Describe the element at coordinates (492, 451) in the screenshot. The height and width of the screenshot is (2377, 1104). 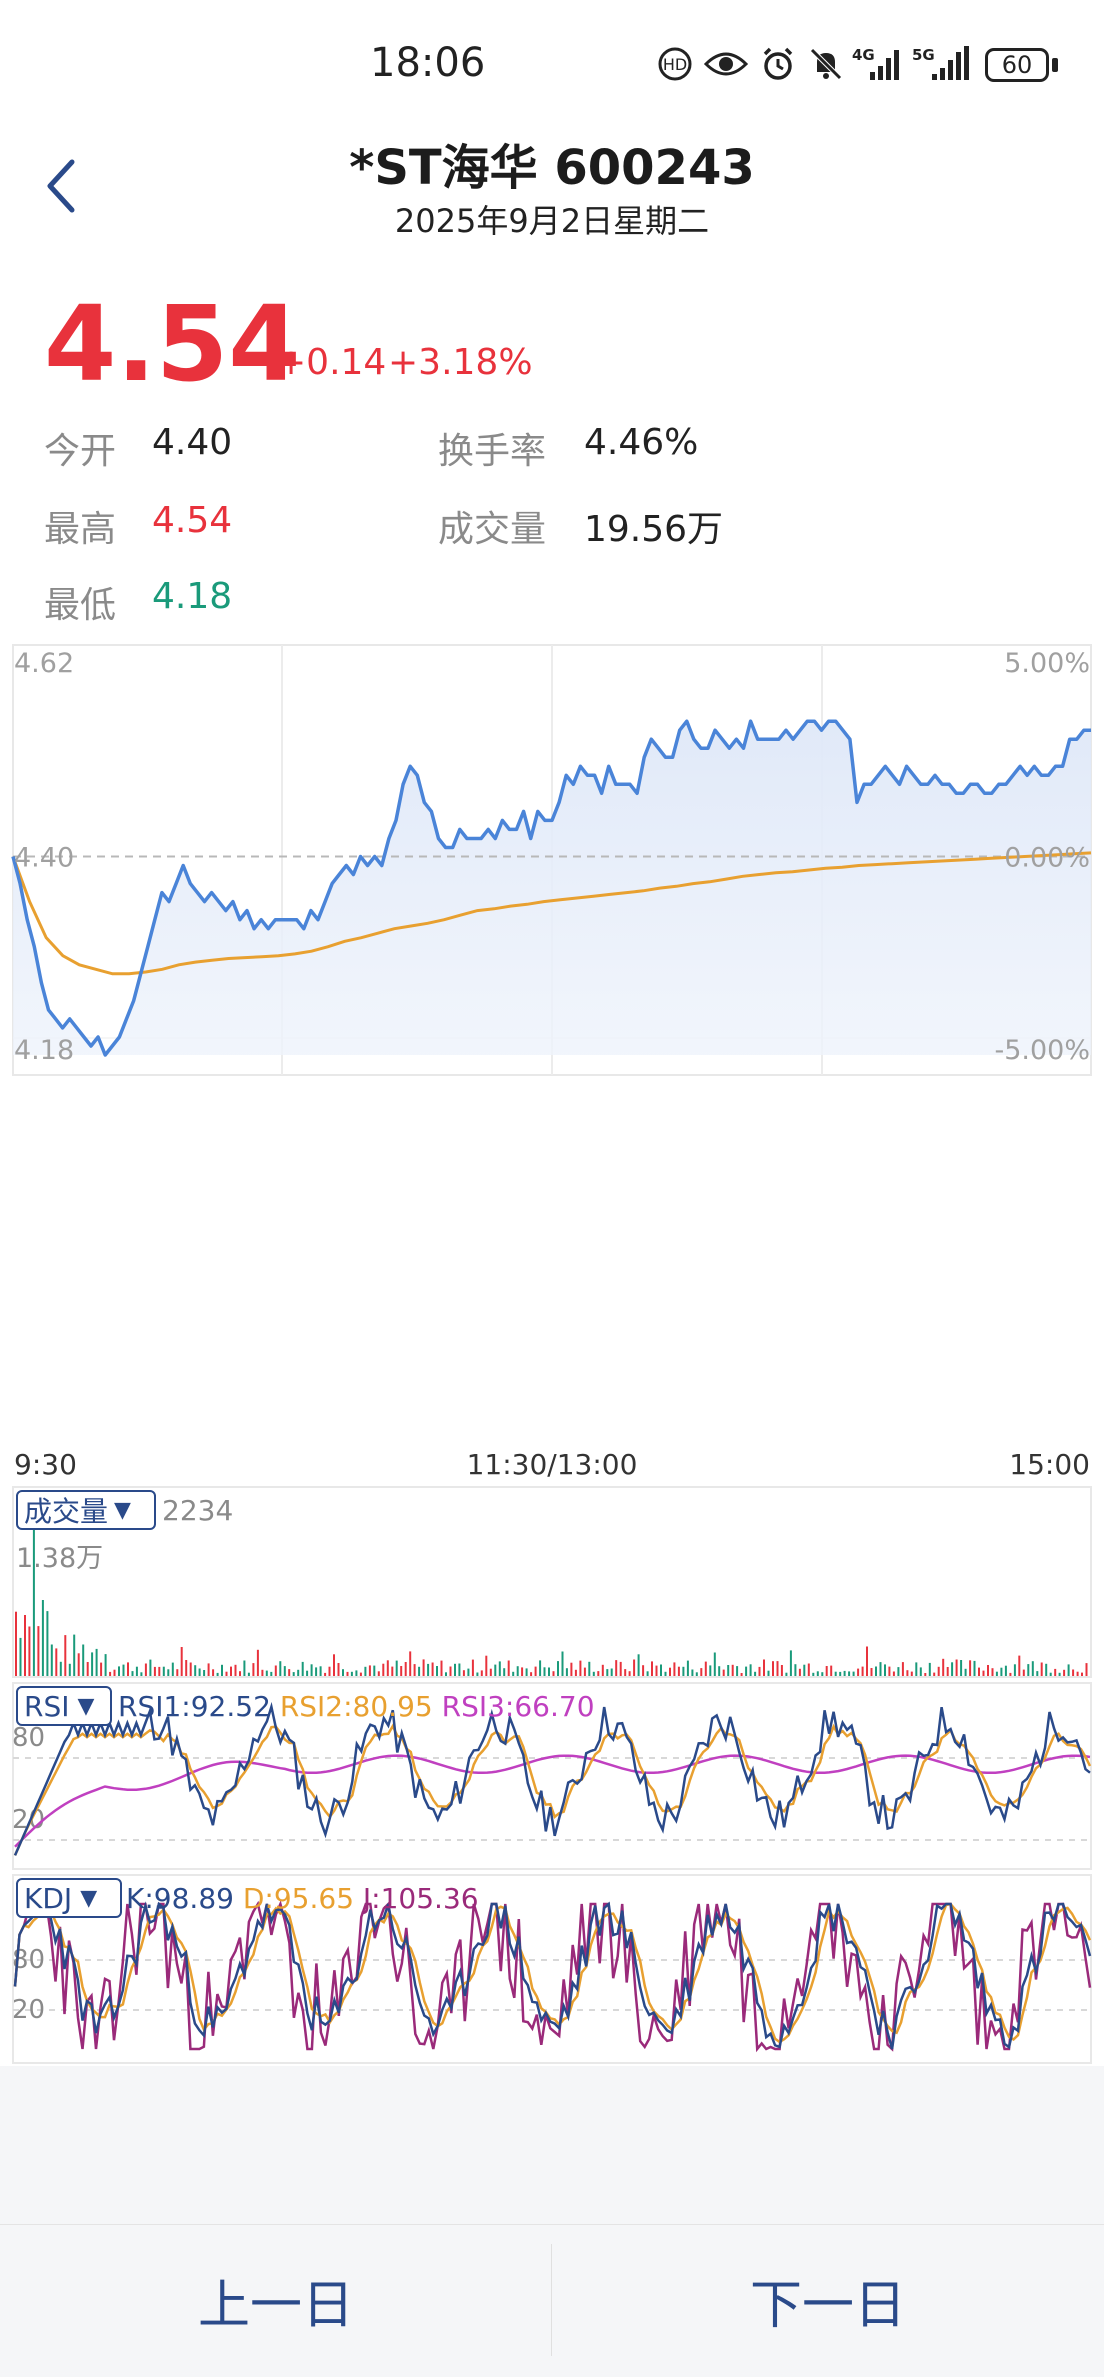
I see `turnover-label: 换手率` at that location.